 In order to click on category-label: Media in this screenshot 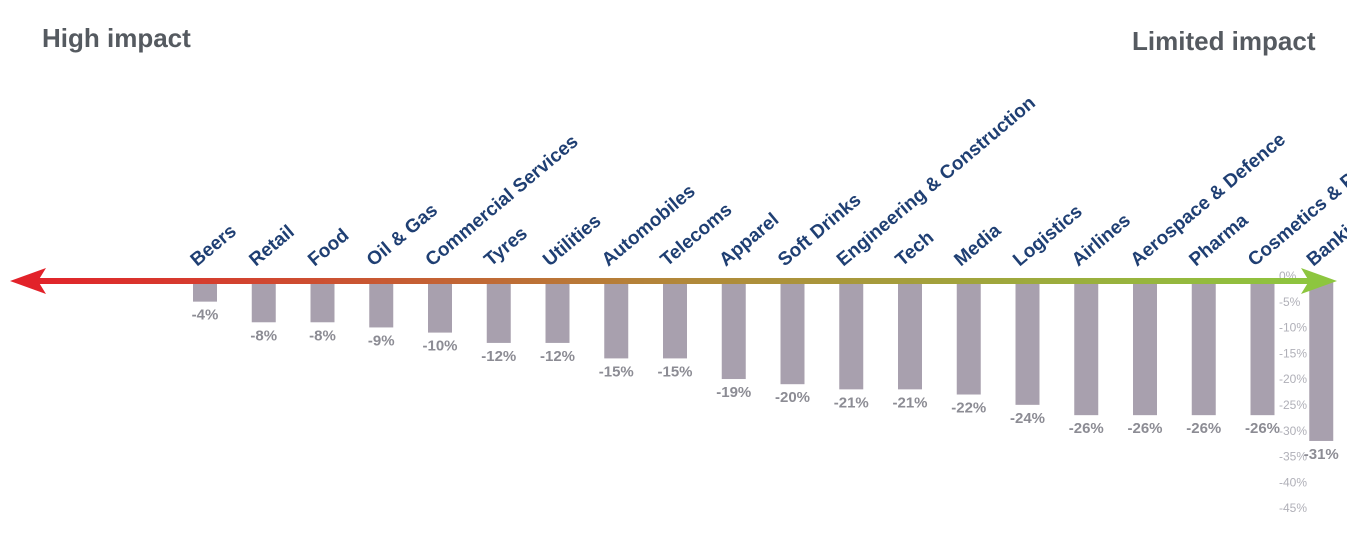, I will do `click(977, 245)`.